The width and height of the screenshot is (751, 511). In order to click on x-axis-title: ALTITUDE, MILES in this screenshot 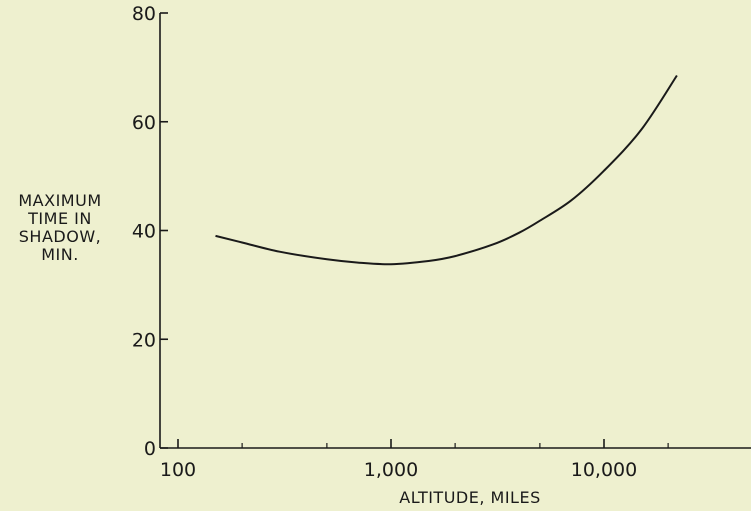, I will do `click(469, 497)`.